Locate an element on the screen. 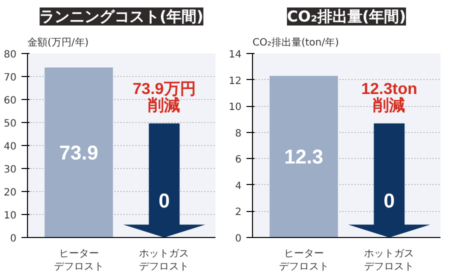 This screenshot has height=275, width=450. y-tick-label: 60 is located at coordinates (10, 101).